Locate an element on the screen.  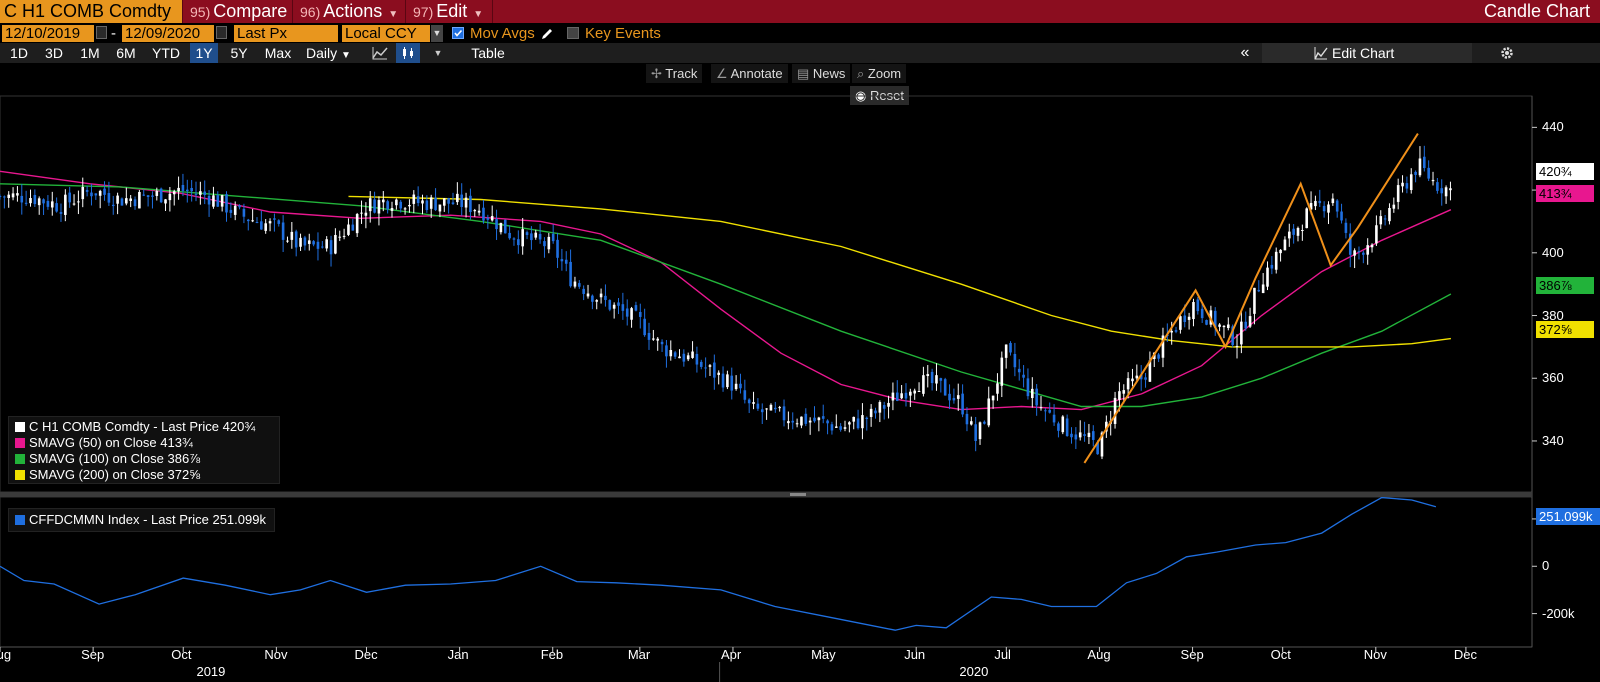
key-events-checkbox is located at coordinates (573, 33).